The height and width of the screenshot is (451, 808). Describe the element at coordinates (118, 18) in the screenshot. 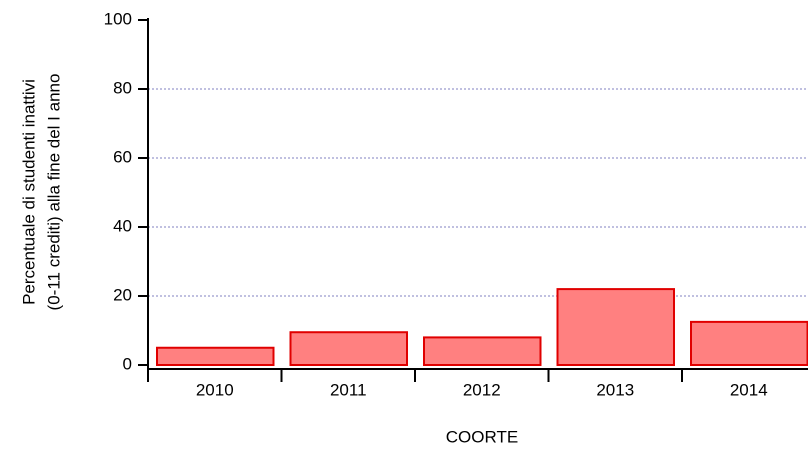

I see `y-tick-label: 100` at that location.